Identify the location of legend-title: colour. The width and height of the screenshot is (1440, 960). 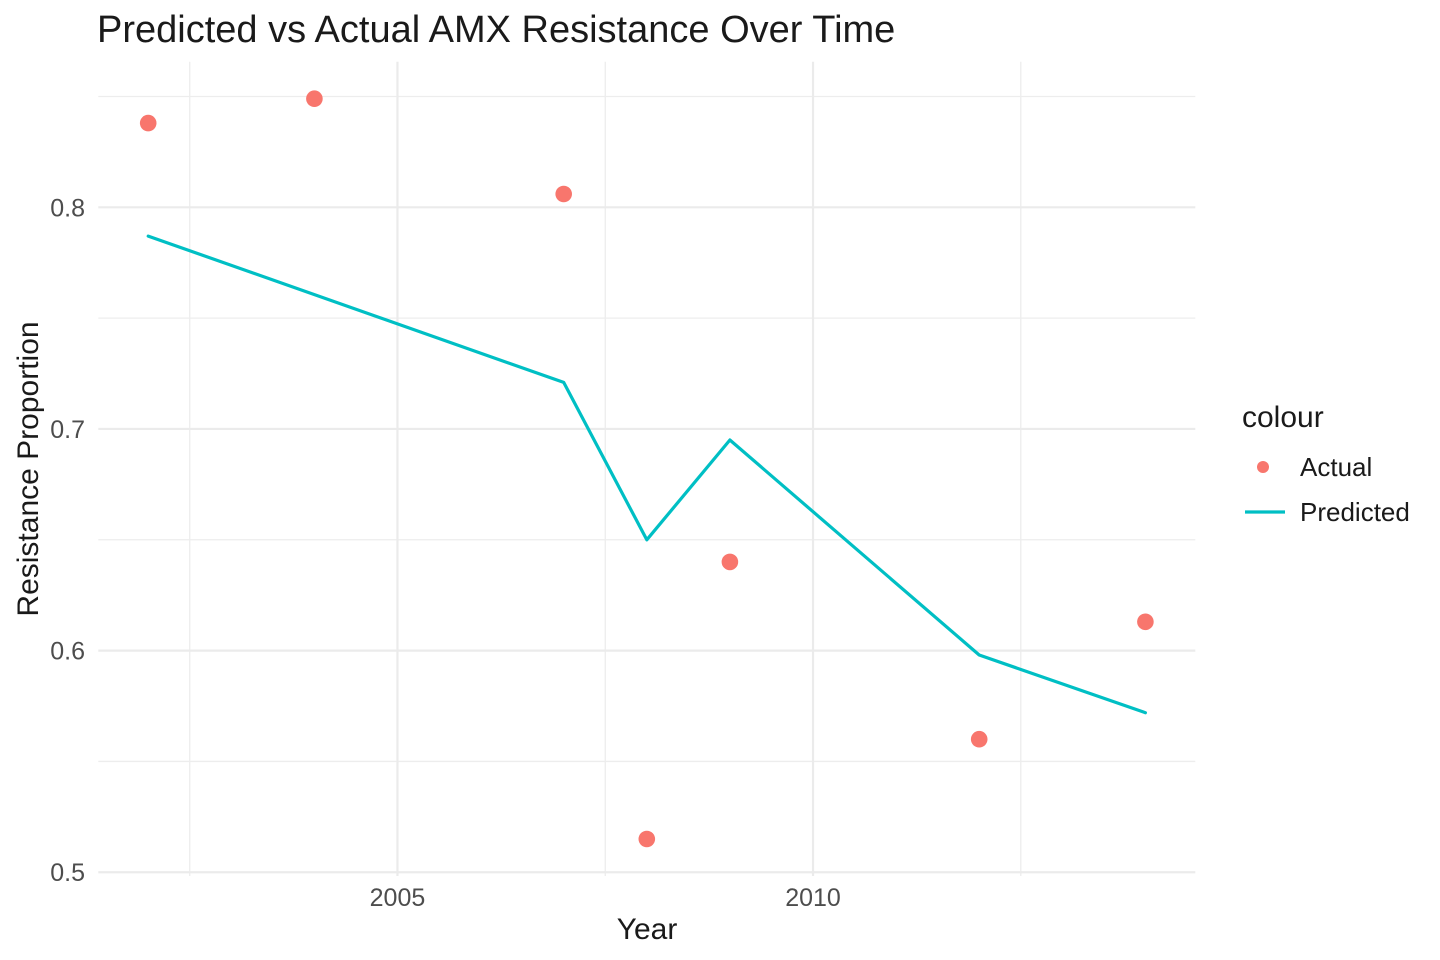
(1283, 417).